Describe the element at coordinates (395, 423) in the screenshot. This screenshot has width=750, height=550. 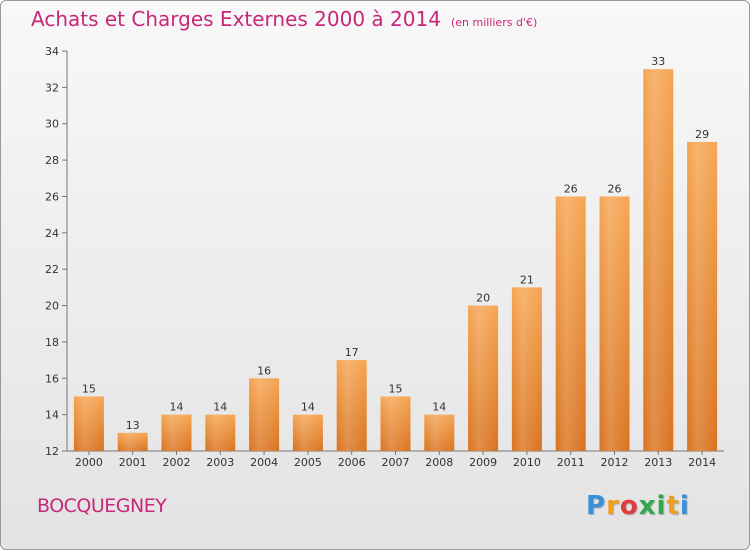
I see `bar-shine-2007` at that location.